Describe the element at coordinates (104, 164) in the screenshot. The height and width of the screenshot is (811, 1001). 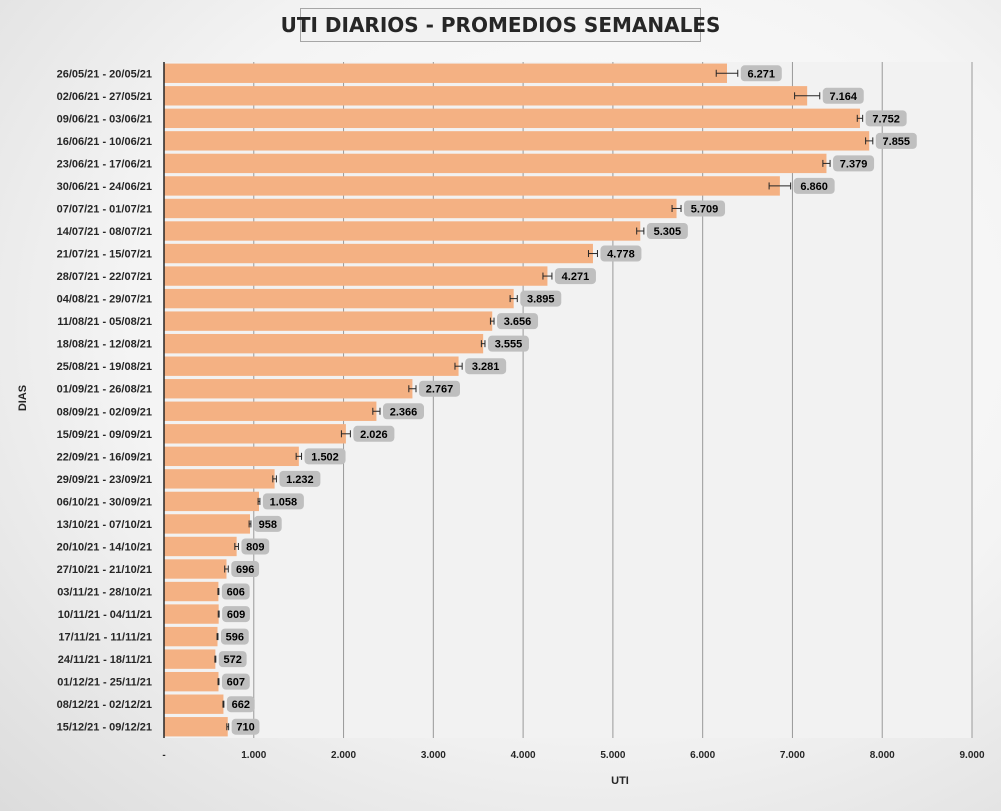
I see `category-label: 23/06/21 - 17/06/21` at that location.